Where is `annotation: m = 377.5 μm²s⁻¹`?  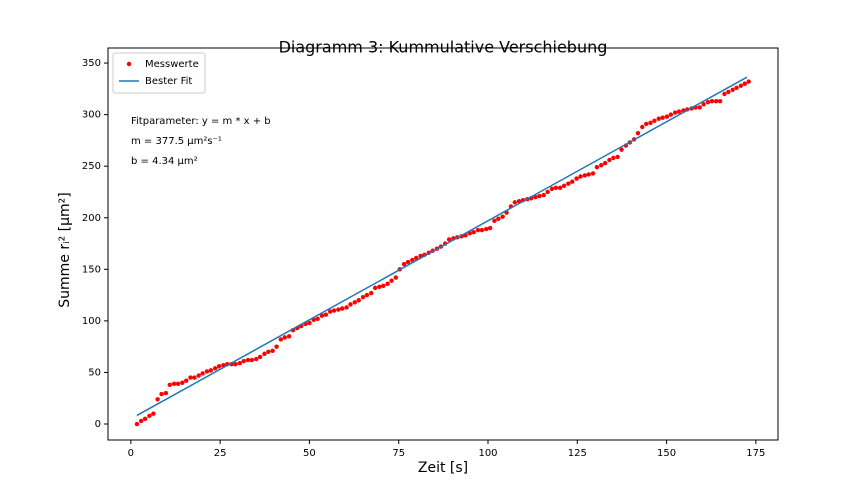
annotation: m = 377.5 μm²s⁻¹ is located at coordinates (176, 141).